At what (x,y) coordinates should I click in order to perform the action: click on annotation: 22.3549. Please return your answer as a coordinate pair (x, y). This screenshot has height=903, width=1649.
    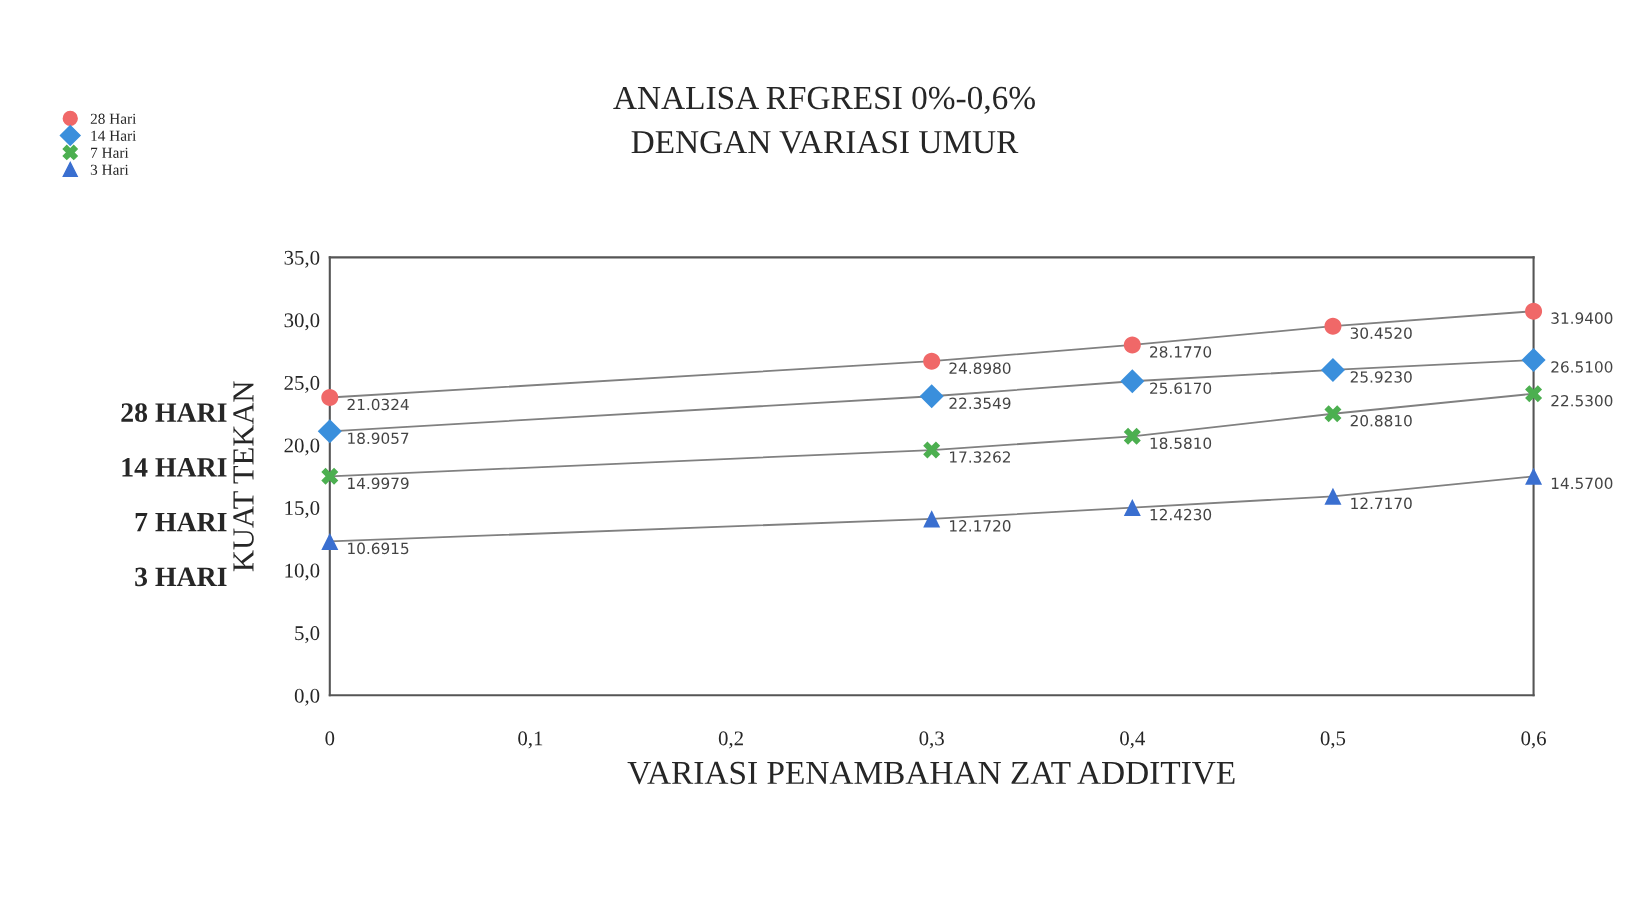
    Looking at the image, I should click on (980, 403).